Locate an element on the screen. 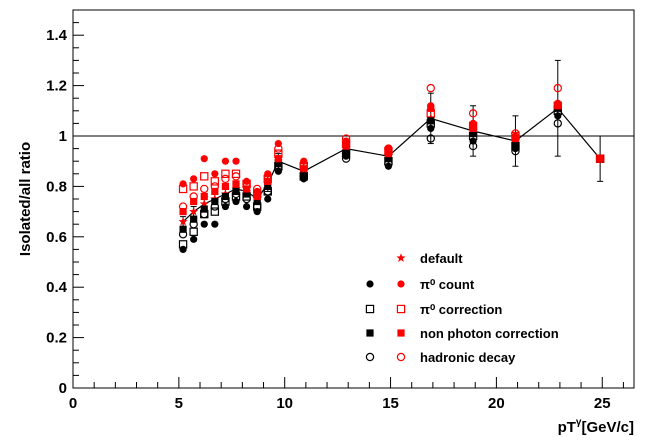  y-tick-label: 0.4 is located at coordinates (57, 287).